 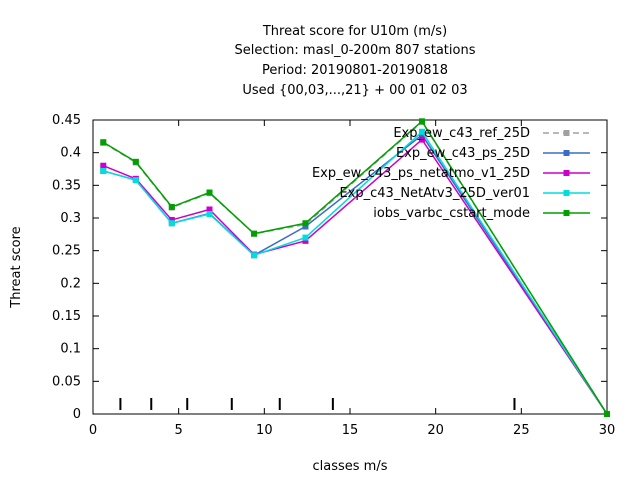 I want to click on y-tick-label: 0, so click(x=77, y=414).